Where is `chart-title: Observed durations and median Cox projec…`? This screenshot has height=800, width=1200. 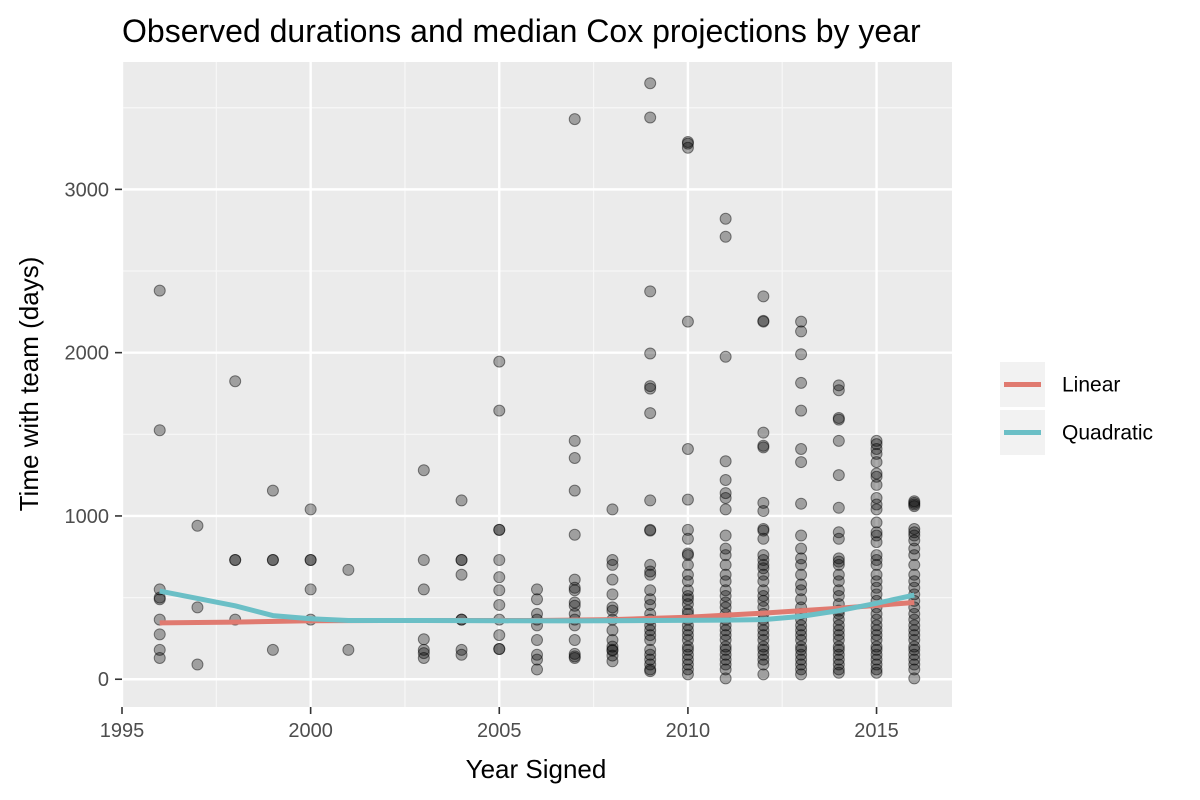
chart-title: Observed durations and median Cox projec… is located at coordinates (521, 31).